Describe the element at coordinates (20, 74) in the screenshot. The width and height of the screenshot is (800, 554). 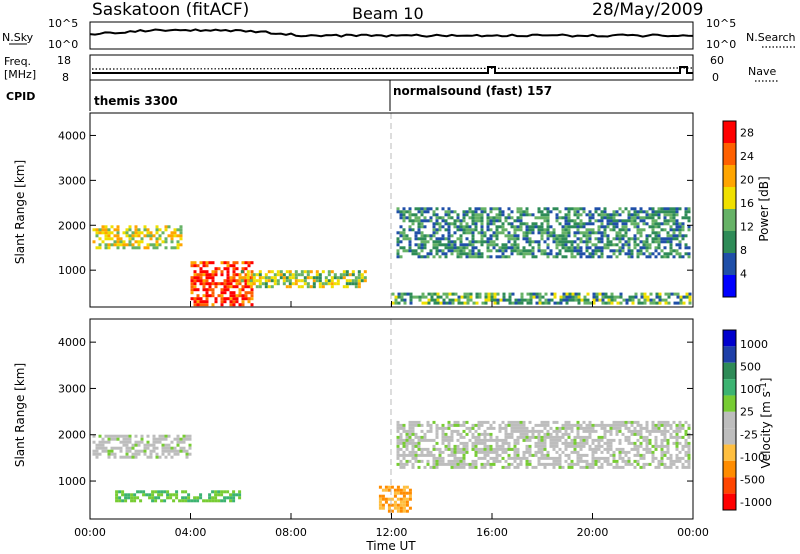
I see `freq-label-line2: [MHz]` at that location.